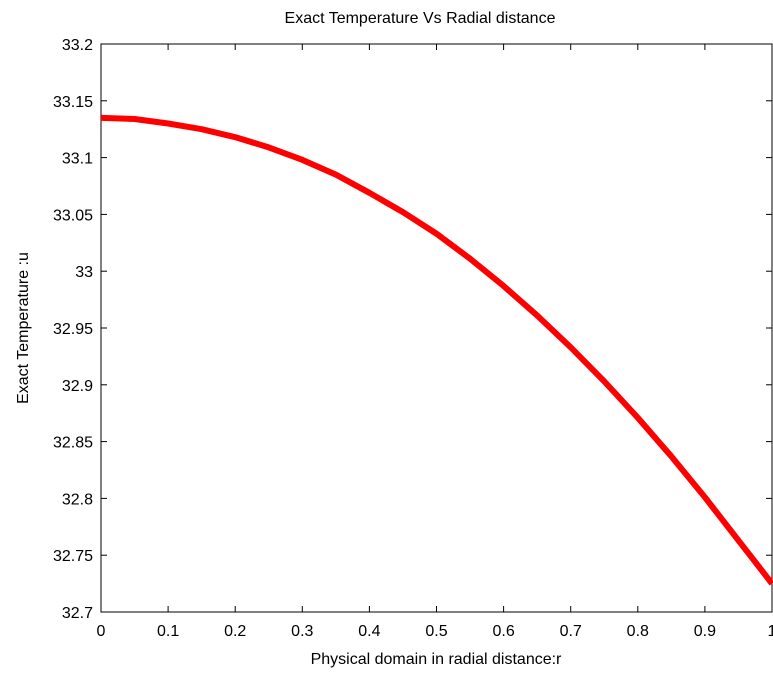  Describe the element at coordinates (369, 631) in the screenshot. I see `x-tick-label: 0.4` at that location.